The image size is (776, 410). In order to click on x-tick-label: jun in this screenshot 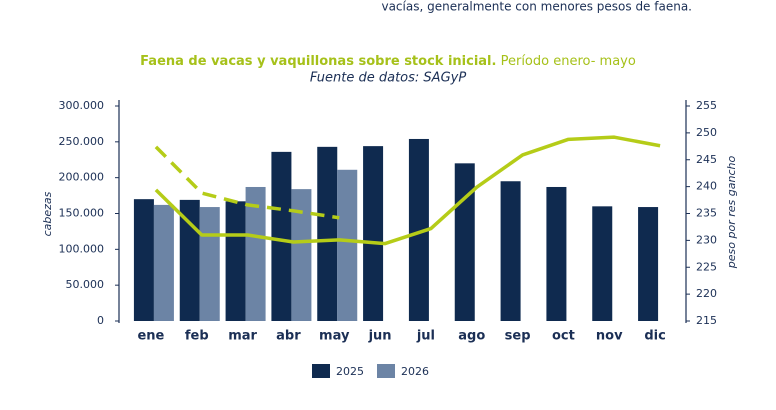, I will do `click(380, 336)`.